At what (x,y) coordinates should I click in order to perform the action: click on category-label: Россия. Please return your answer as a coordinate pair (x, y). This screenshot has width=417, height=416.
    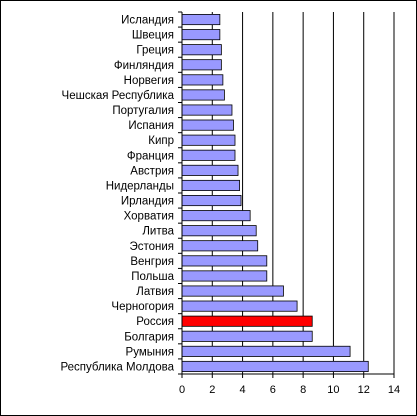
    Looking at the image, I should click on (155, 322).